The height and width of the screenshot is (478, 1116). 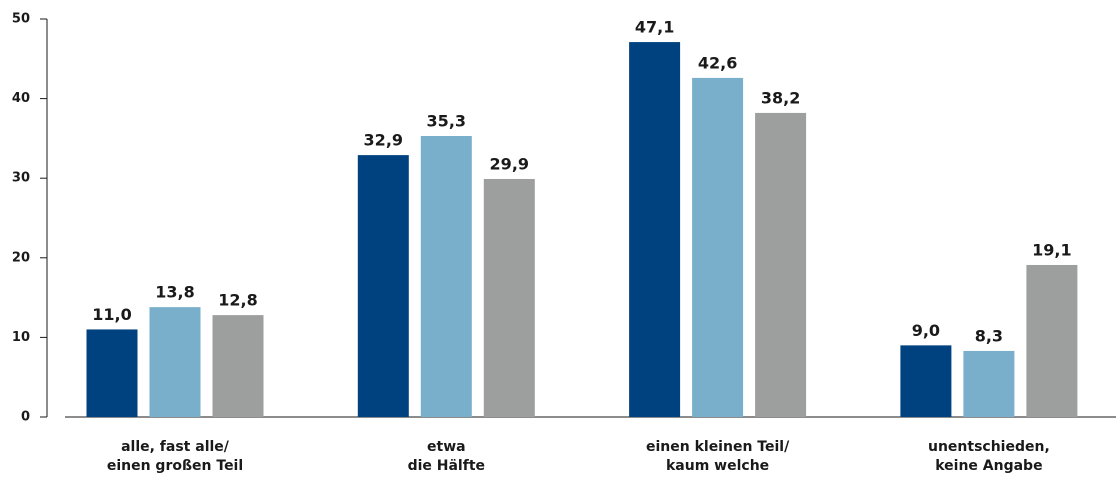 I want to click on y-tick-label: 30, so click(x=21, y=178).